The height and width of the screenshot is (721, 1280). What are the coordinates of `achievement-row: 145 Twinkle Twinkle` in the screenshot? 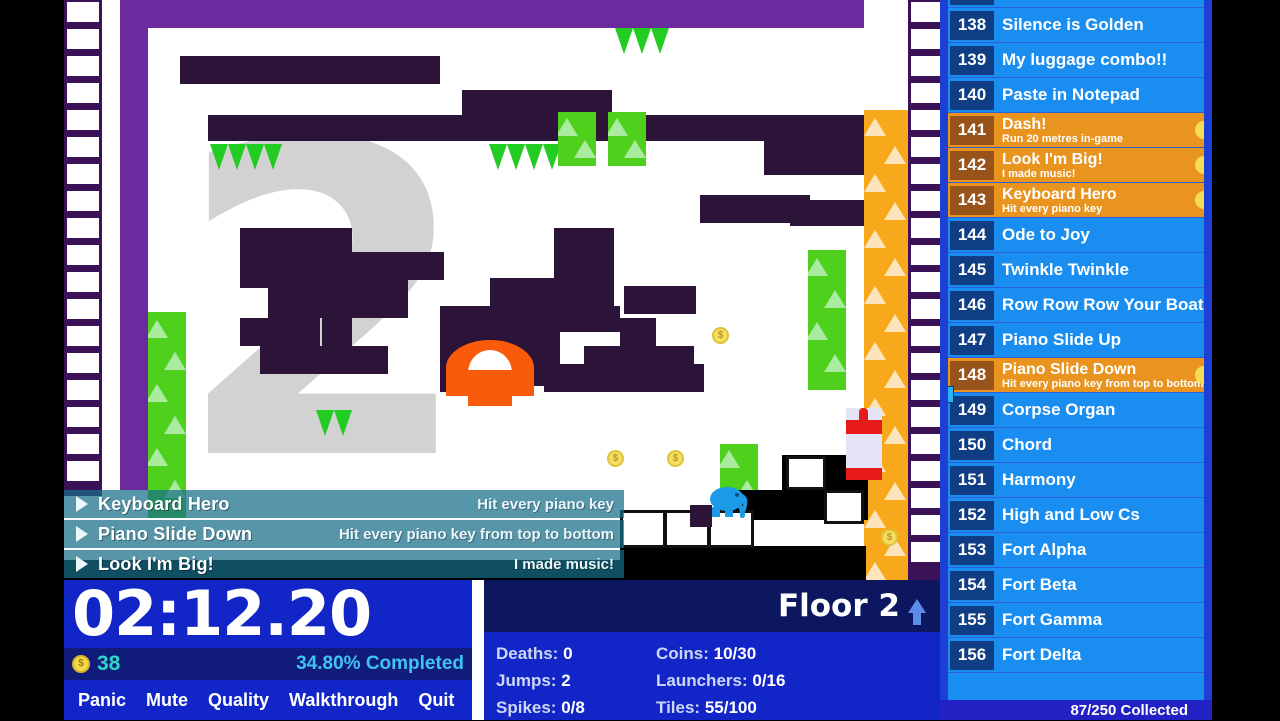 It's located at (1076, 270).